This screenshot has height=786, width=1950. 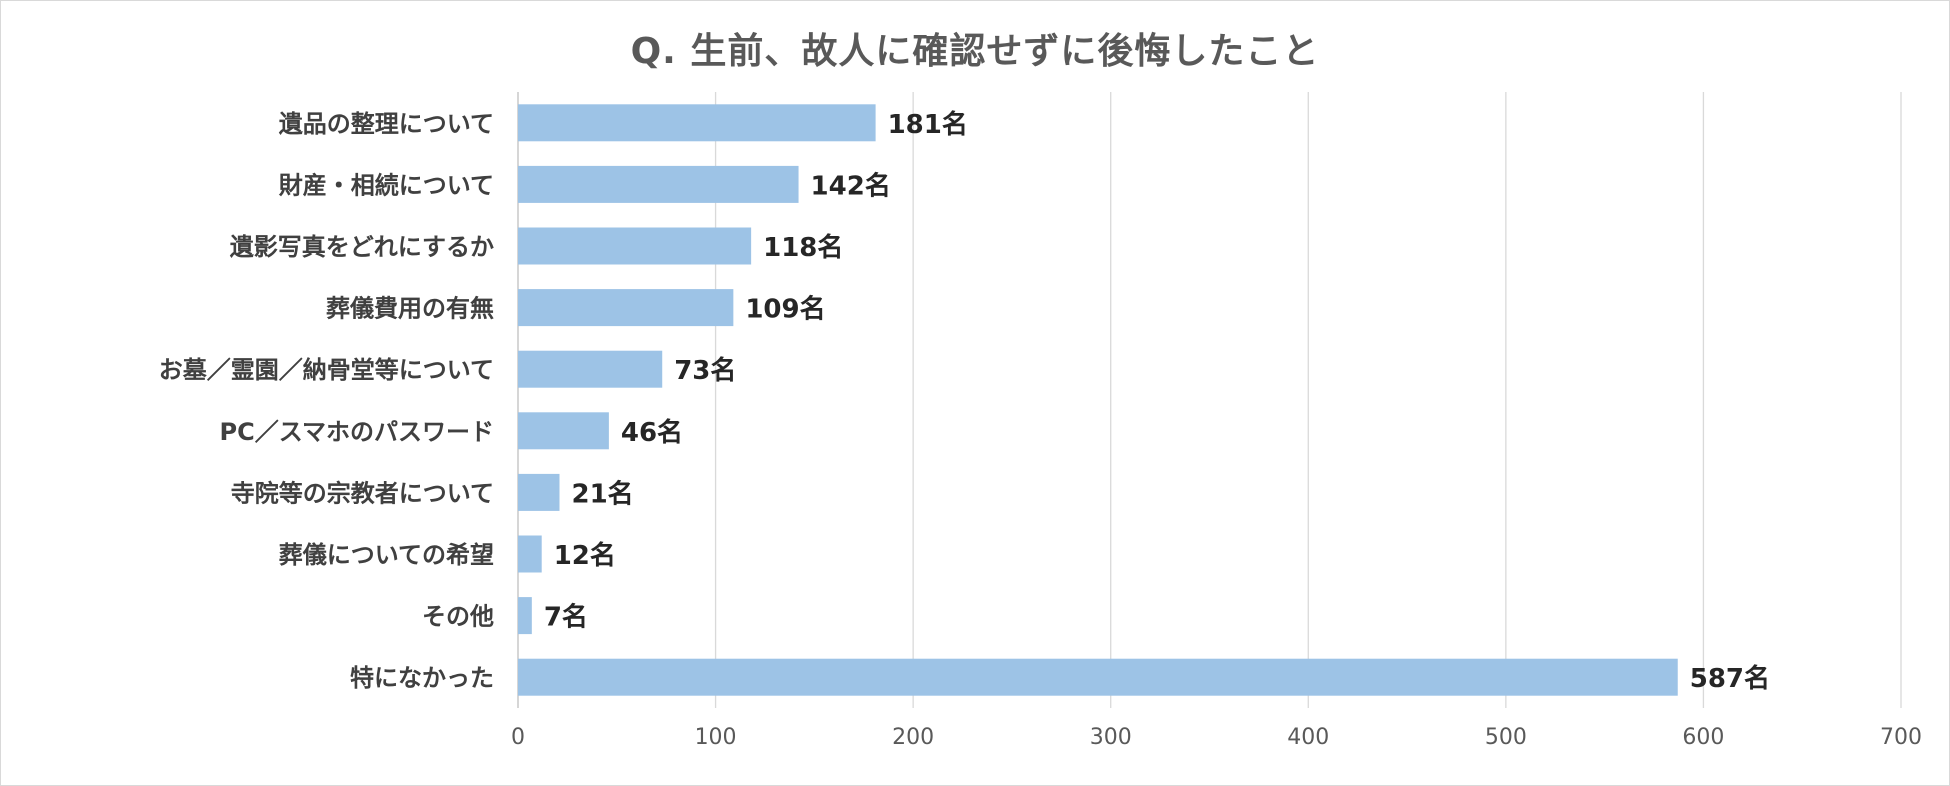 I want to click on category-label: 葬儀についての希望, so click(x=386, y=555).